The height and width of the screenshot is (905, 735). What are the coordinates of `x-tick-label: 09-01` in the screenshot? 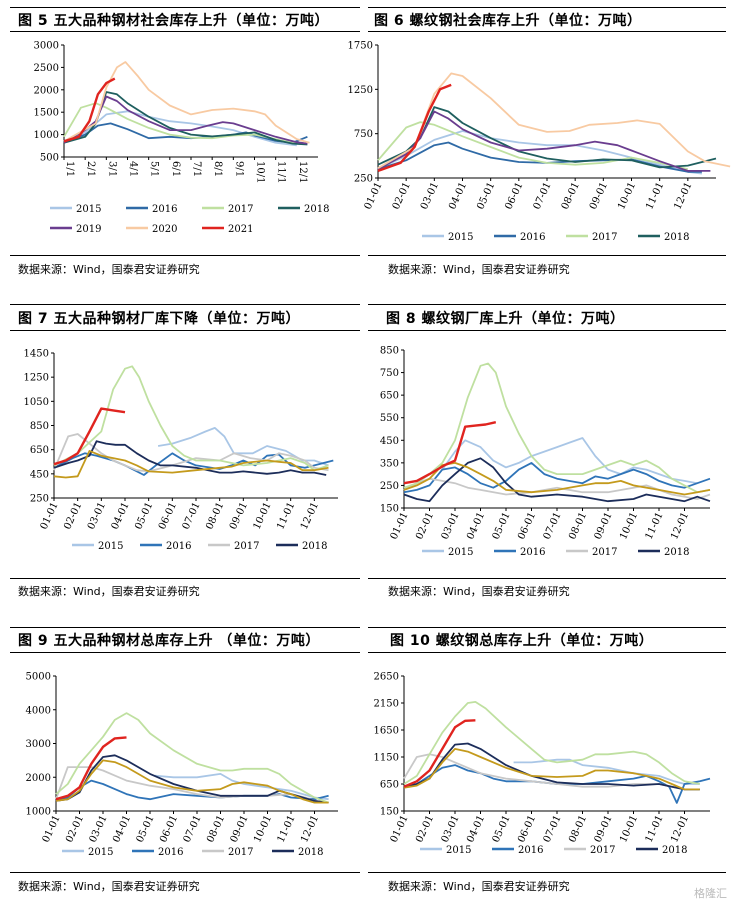 It's located at (604, 829).